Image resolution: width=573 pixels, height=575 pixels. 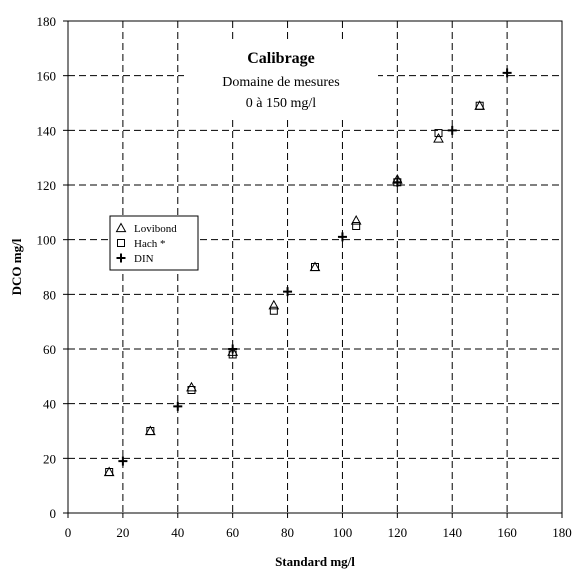 I want to click on x-axis-label: Standard mg/l, so click(x=315, y=561).